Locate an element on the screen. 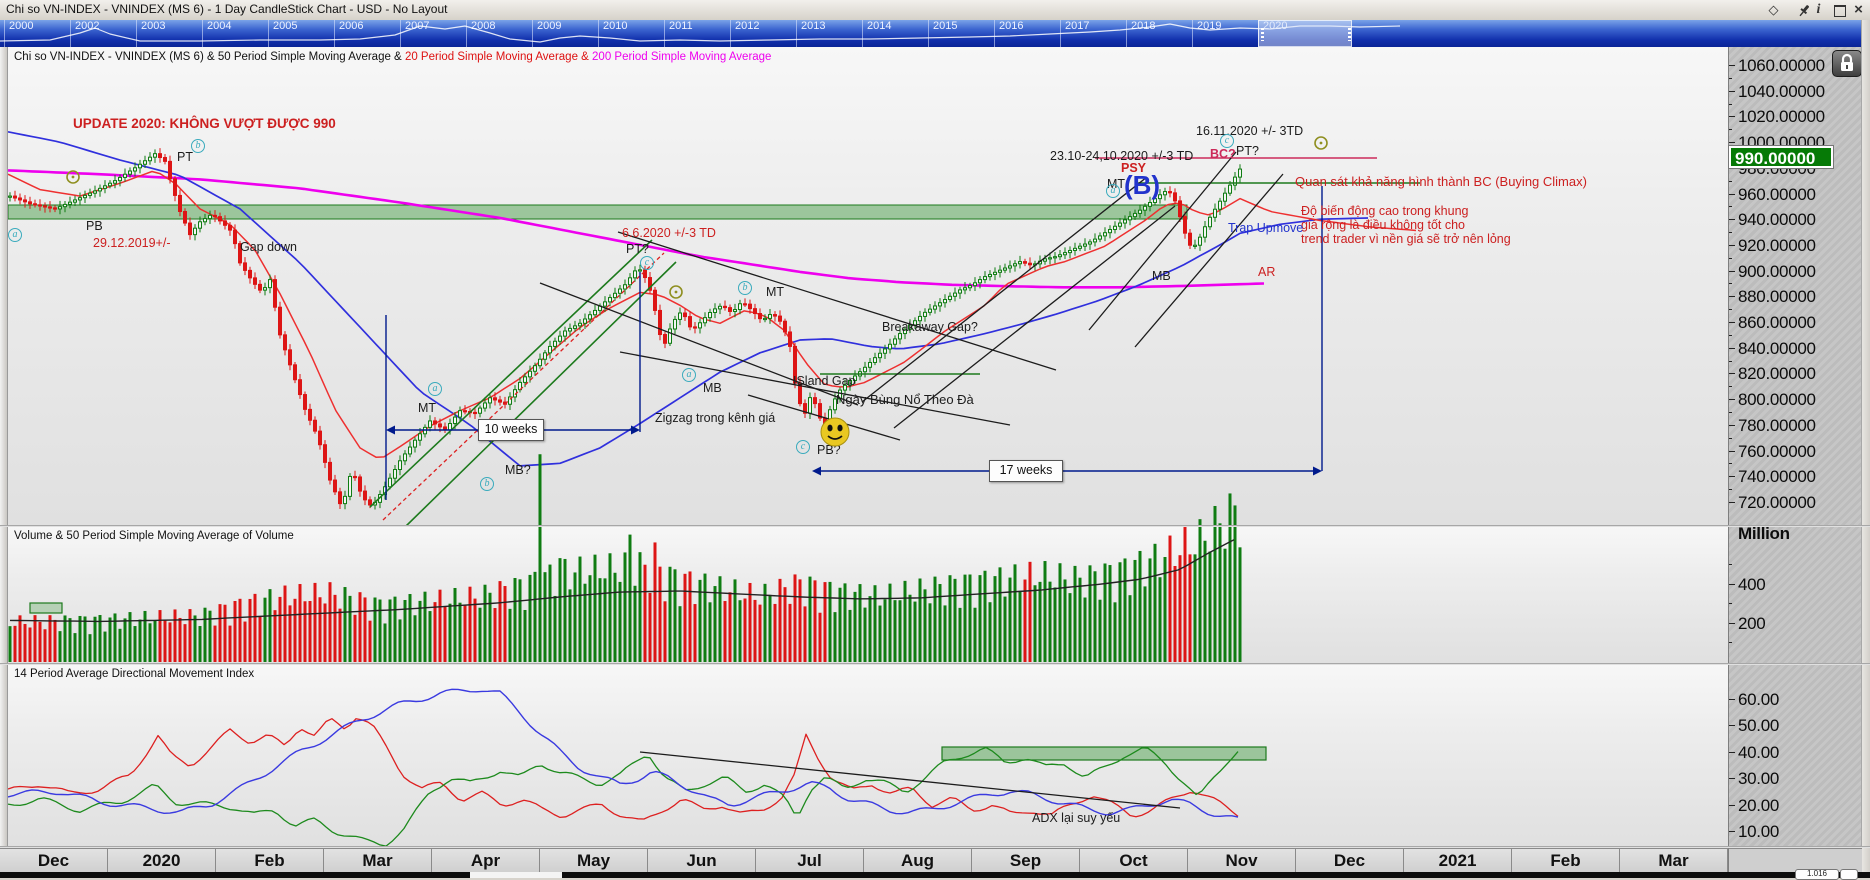 The height and width of the screenshot is (880, 1870). price-label-760: 760.00000 is located at coordinates (1777, 451).